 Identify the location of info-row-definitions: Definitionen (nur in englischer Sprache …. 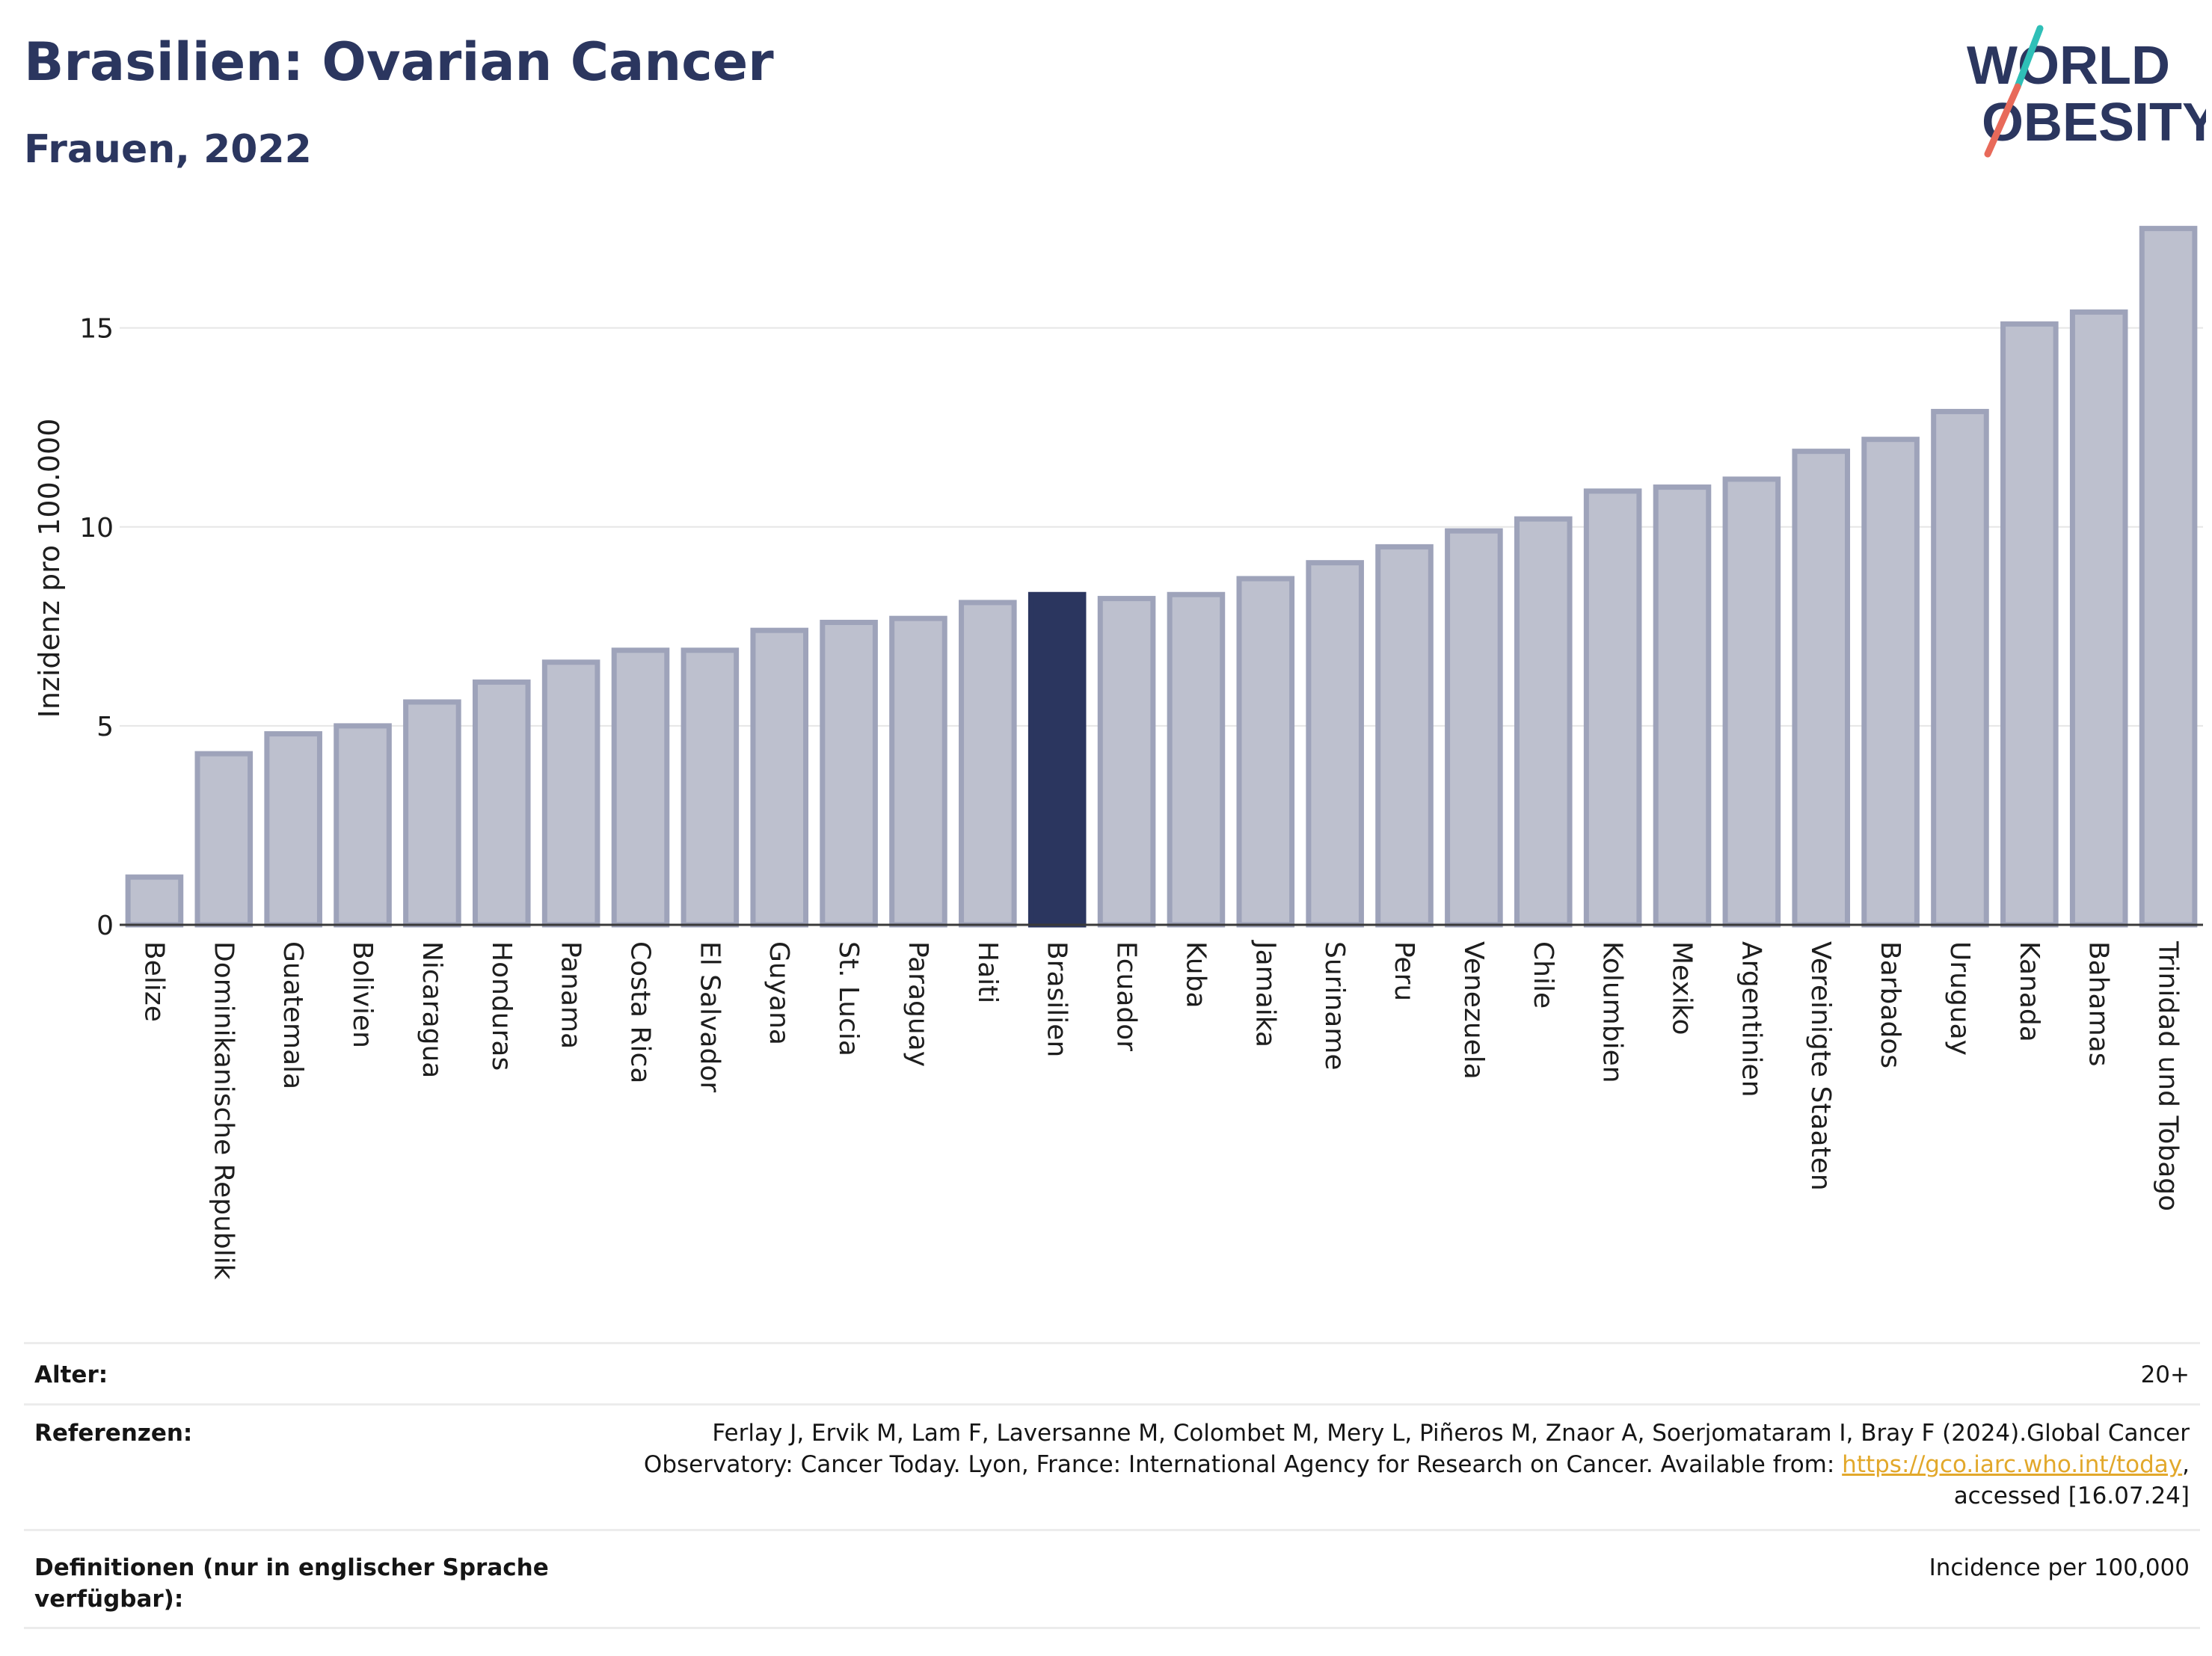
(1112, 1579).